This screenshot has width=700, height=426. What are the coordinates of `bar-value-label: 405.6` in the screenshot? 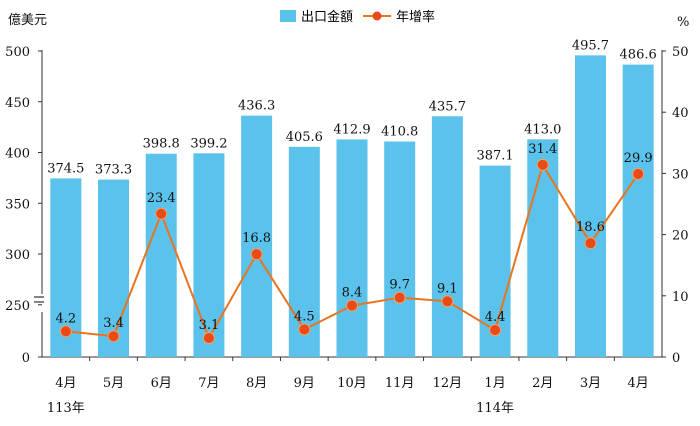 It's located at (304, 137).